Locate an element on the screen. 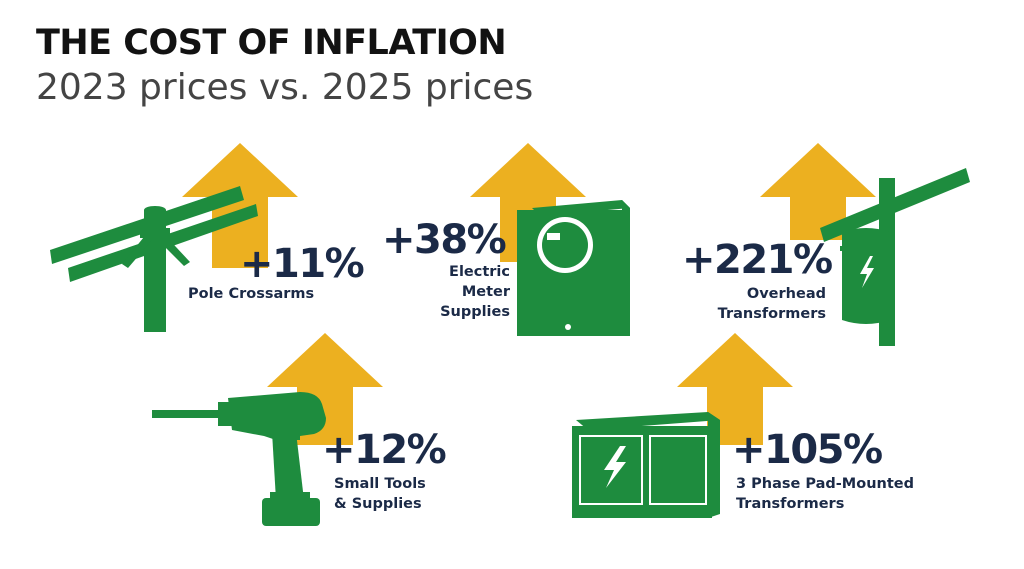  label-pad-mounted: 3 Phase Pad-Mounted Transformers is located at coordinates (825, 494).